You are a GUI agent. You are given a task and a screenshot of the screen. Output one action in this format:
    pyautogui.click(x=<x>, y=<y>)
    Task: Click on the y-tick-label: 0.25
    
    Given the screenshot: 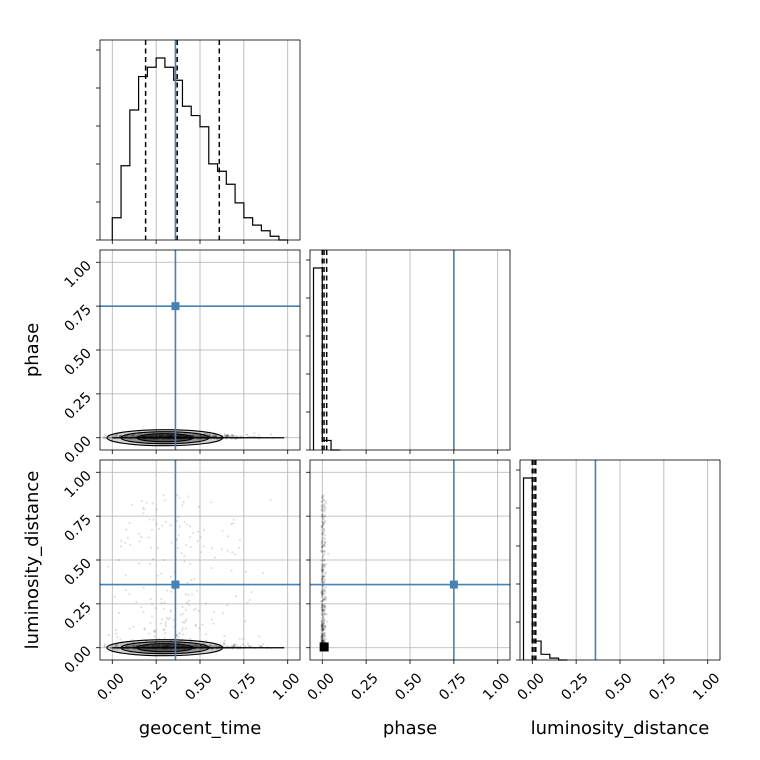 What is the action you would take?
    pyautogui.click(x=77, y=405)
    